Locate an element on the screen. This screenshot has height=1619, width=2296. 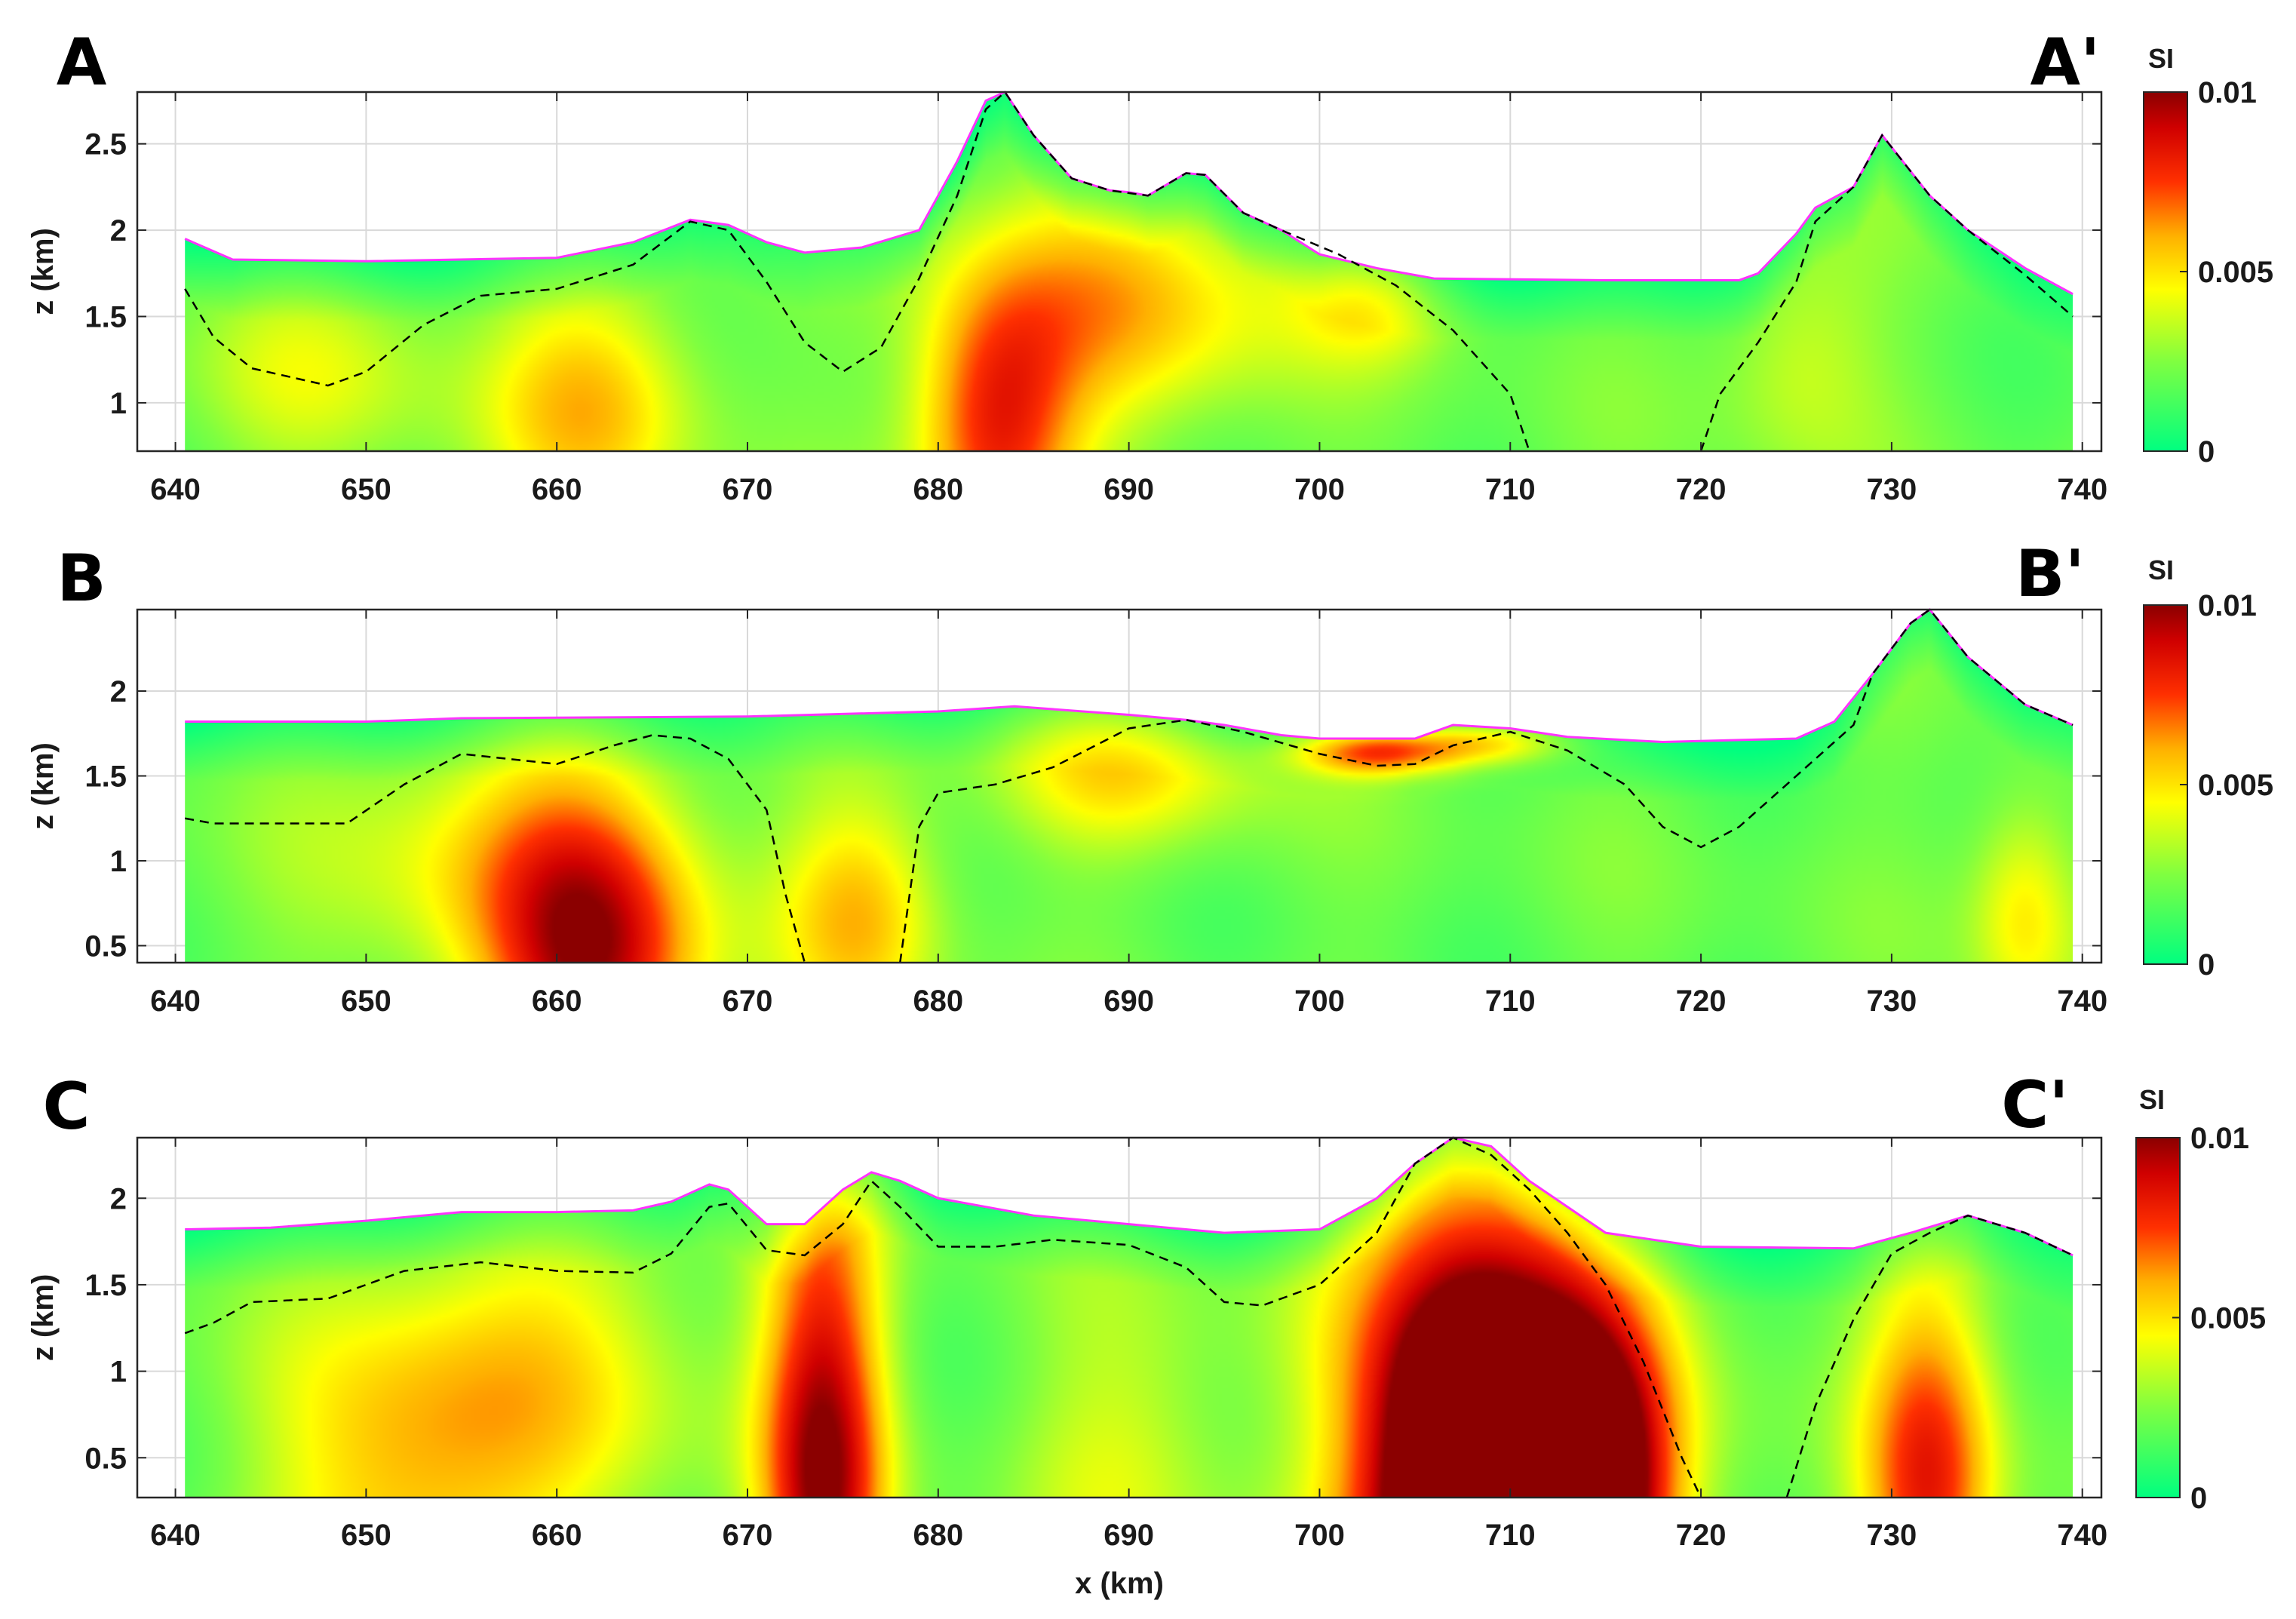
profile-start-label: B is located at coordinates (82, 578).